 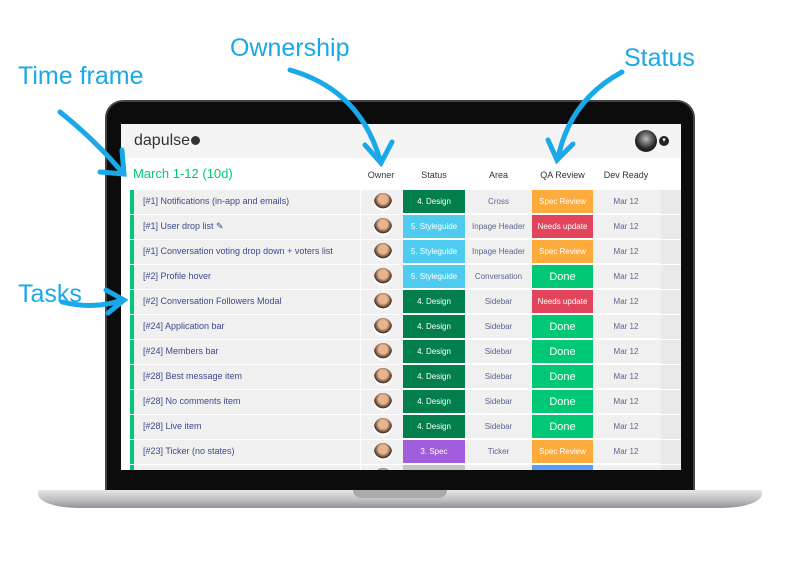 What do you see at coordinates (562, 175) in the screenshot?
I see `column-qa-review: QA Review` at bounding box center [562, 175].